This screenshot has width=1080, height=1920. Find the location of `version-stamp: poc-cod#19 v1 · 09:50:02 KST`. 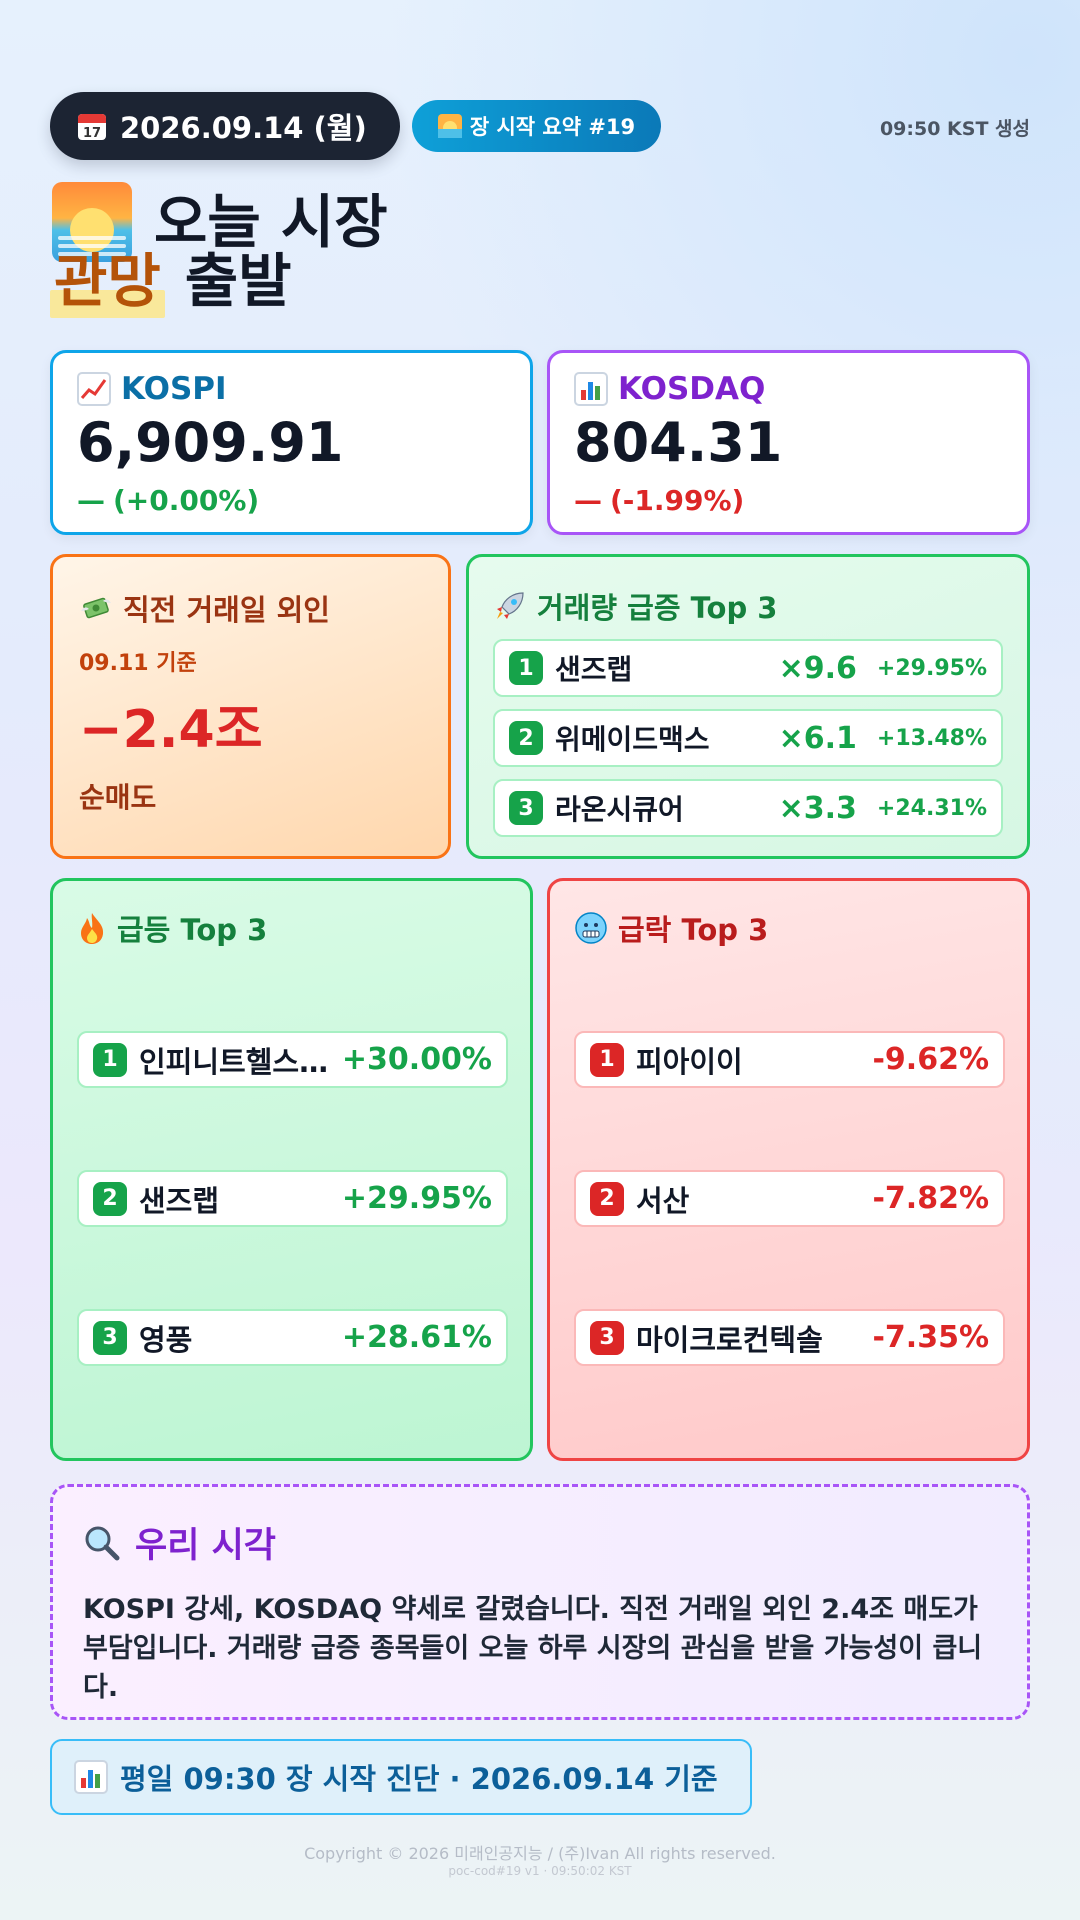

version-stamp: poc-cod#19 v1 · 09:50:02 KST is located at coordinates (540, 1871).